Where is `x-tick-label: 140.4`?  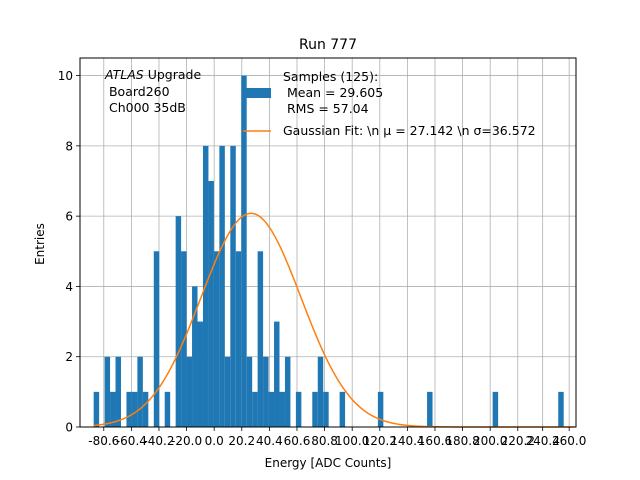
x-tick-label: 140.4 is located at coordinates (407, 441).